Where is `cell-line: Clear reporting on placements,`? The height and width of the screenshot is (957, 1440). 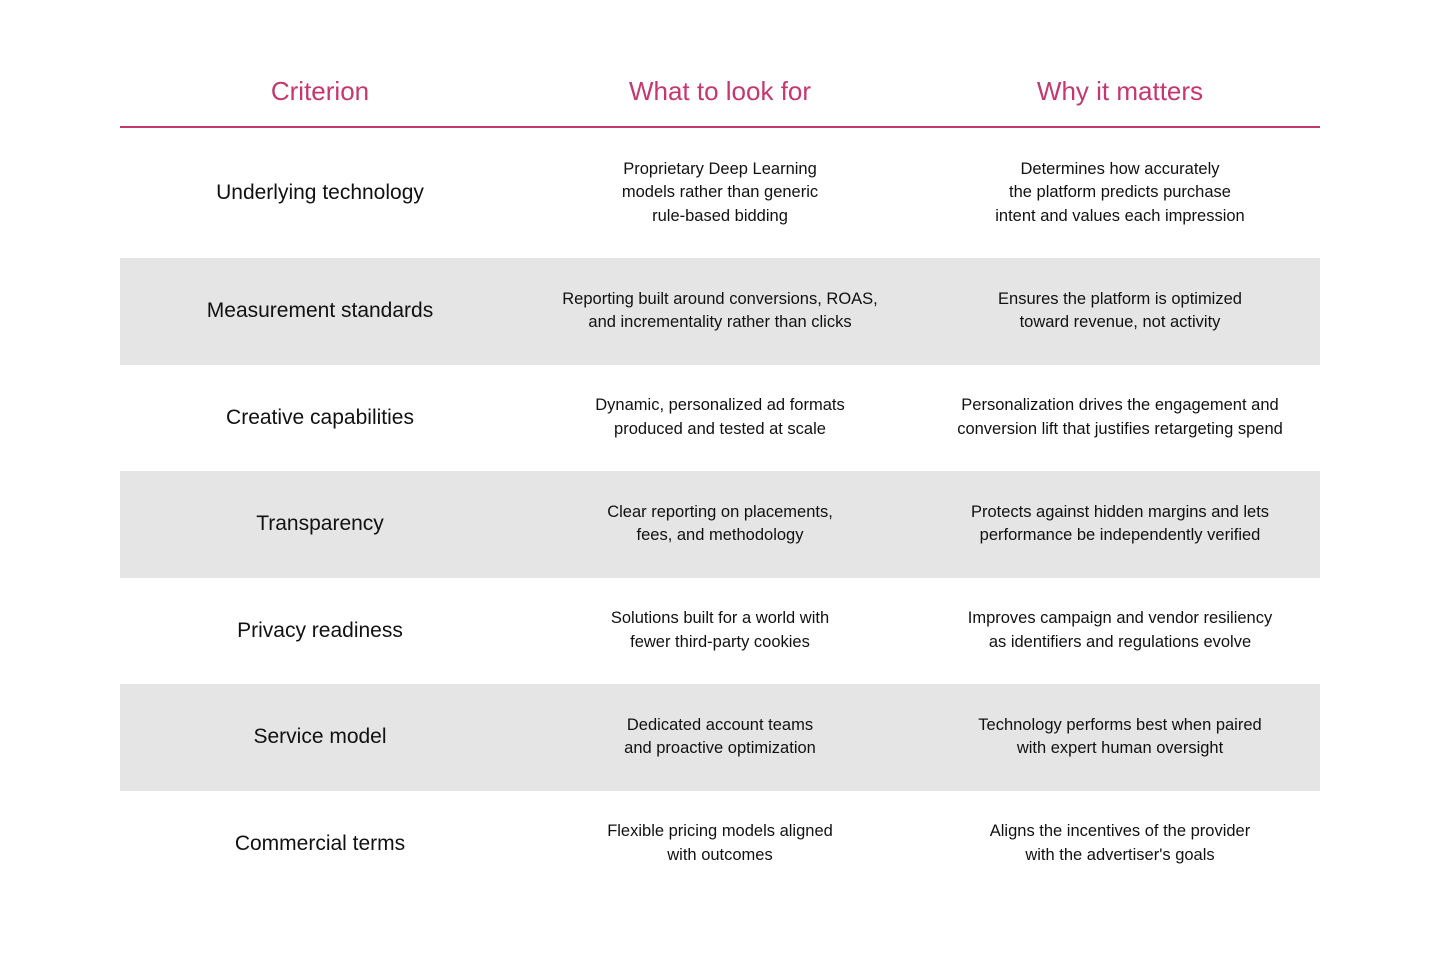
cell-line: Clear reporting on placements, is located at coordinates (720, 511).